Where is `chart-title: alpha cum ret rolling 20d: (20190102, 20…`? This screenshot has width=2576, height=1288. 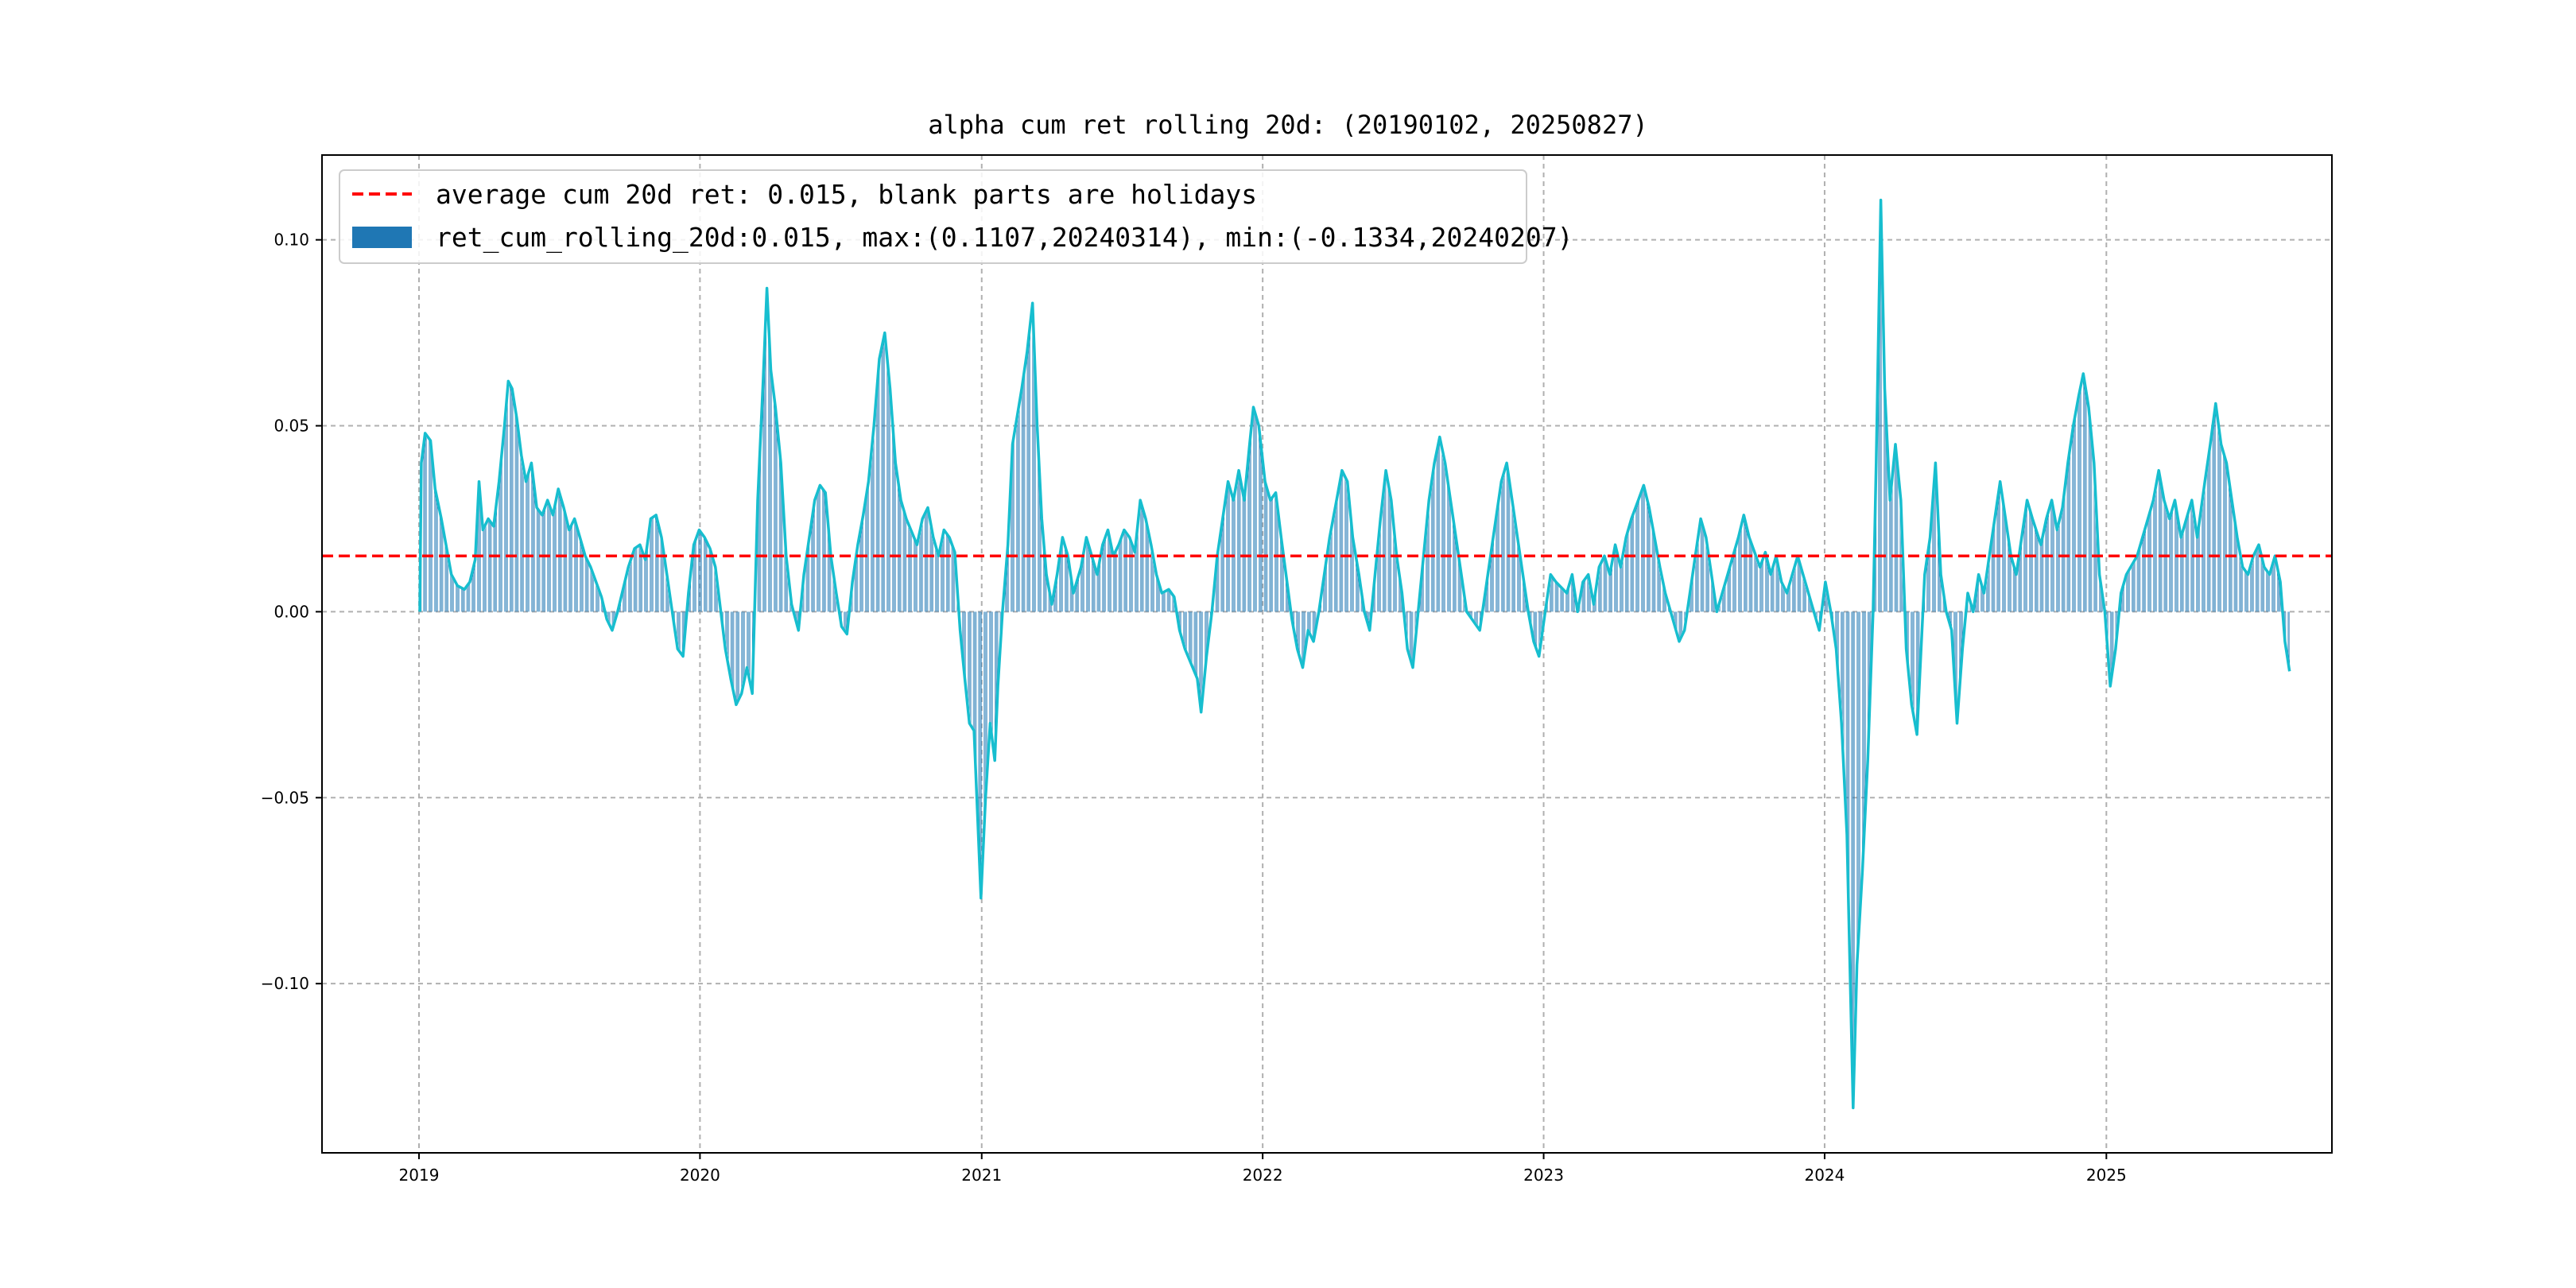 chart-title: alpha cum ret rolling 20d: (20190102, 20… is located at coordinates (1288, 125).